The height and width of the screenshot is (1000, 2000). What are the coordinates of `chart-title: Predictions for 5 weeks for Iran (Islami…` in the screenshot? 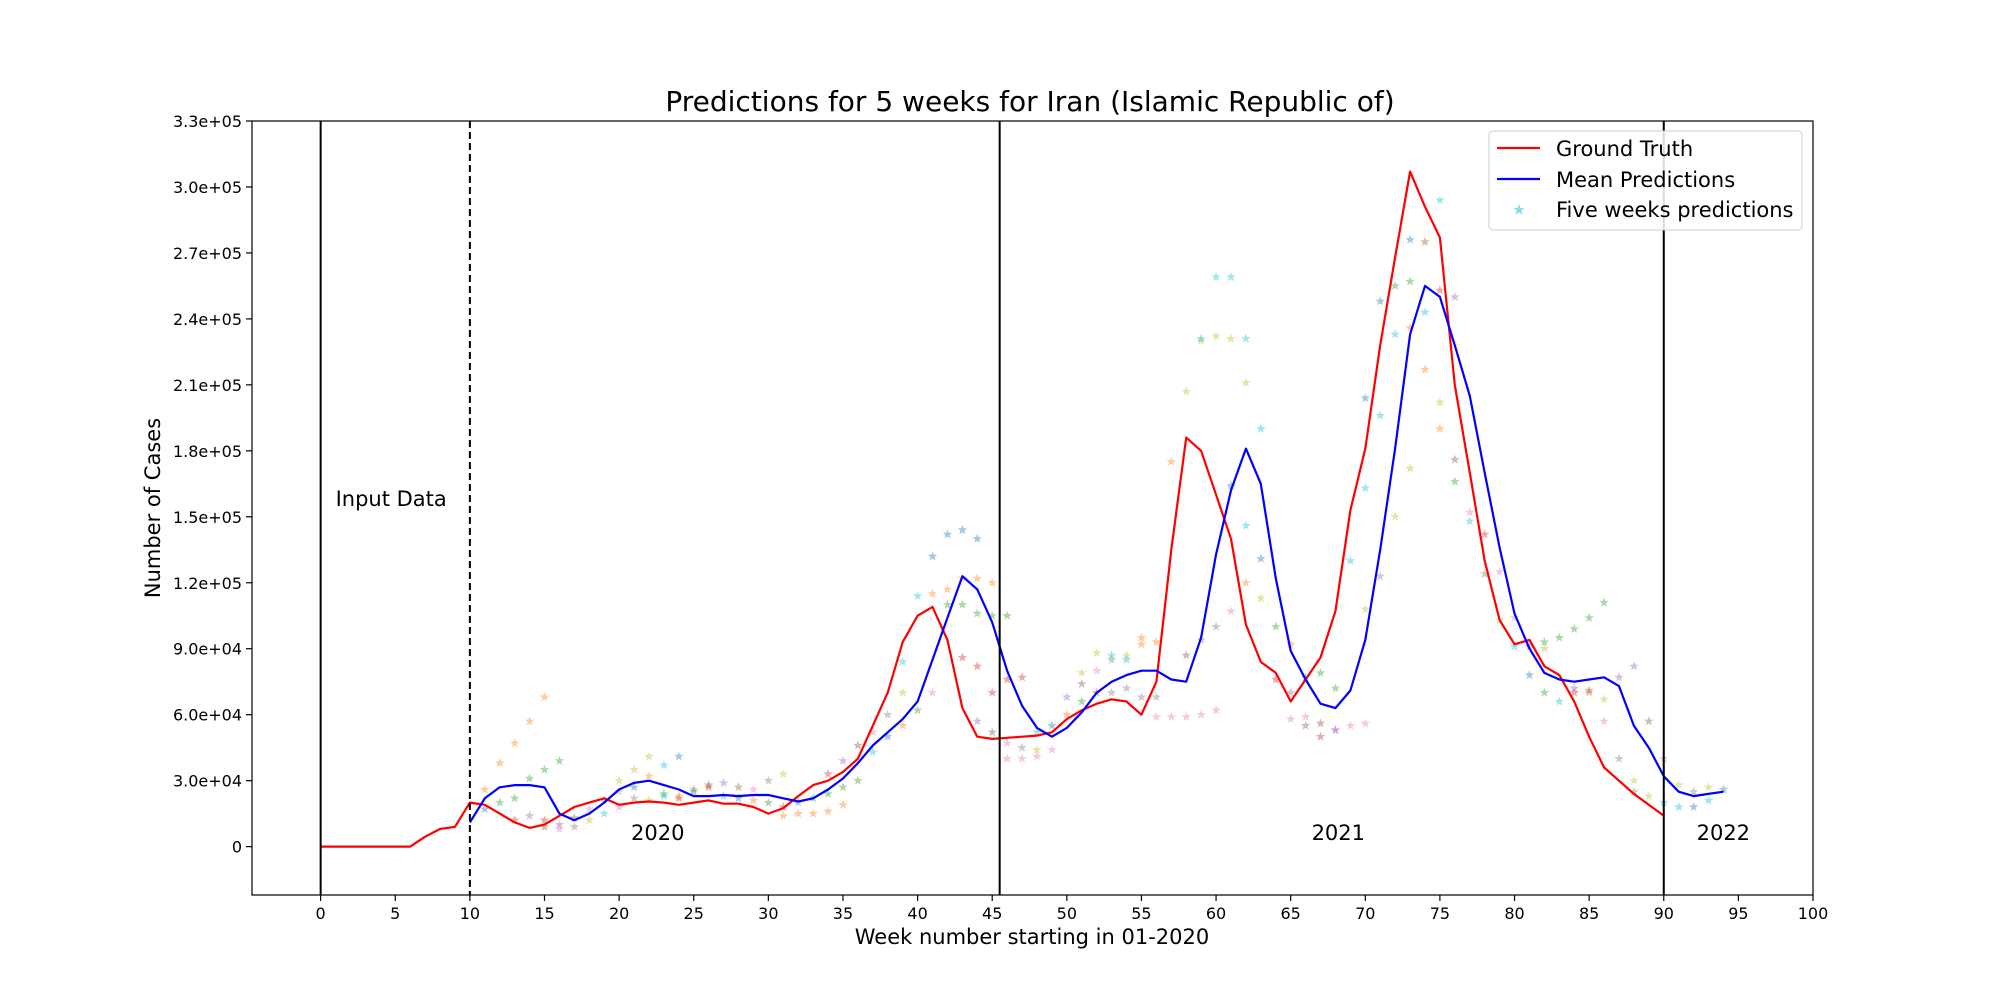 It's located at (1029, 101).